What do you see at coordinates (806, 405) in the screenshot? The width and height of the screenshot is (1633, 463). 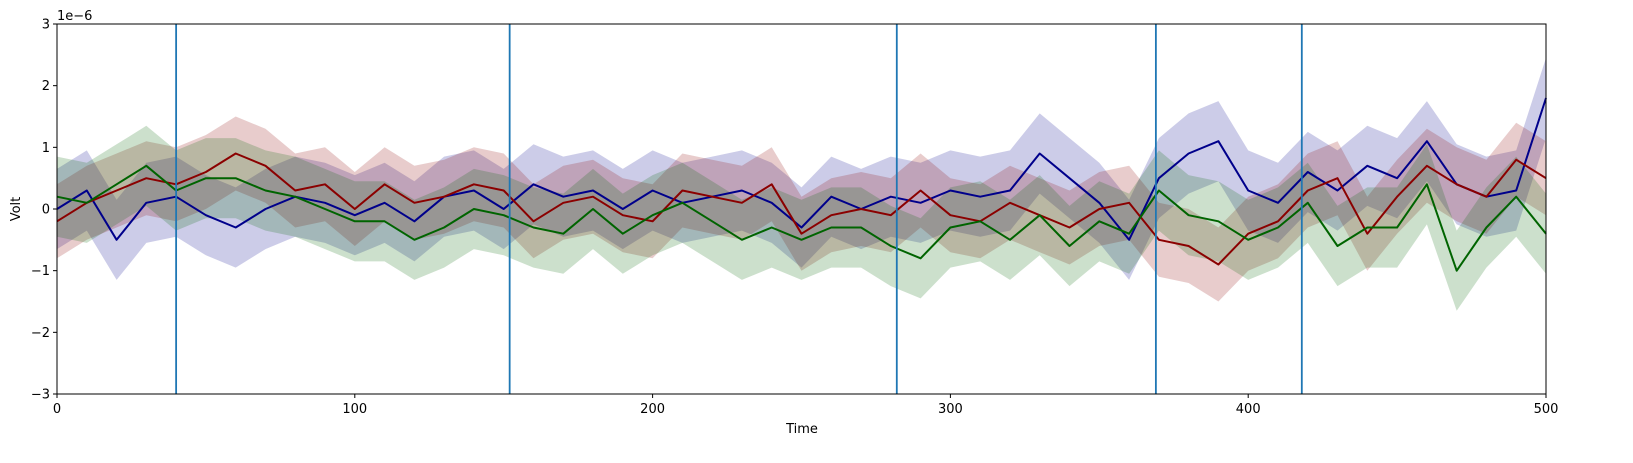 I see `x-axis-ticks: 0 100 200 300 400 500` at bounding box center [806, 405].